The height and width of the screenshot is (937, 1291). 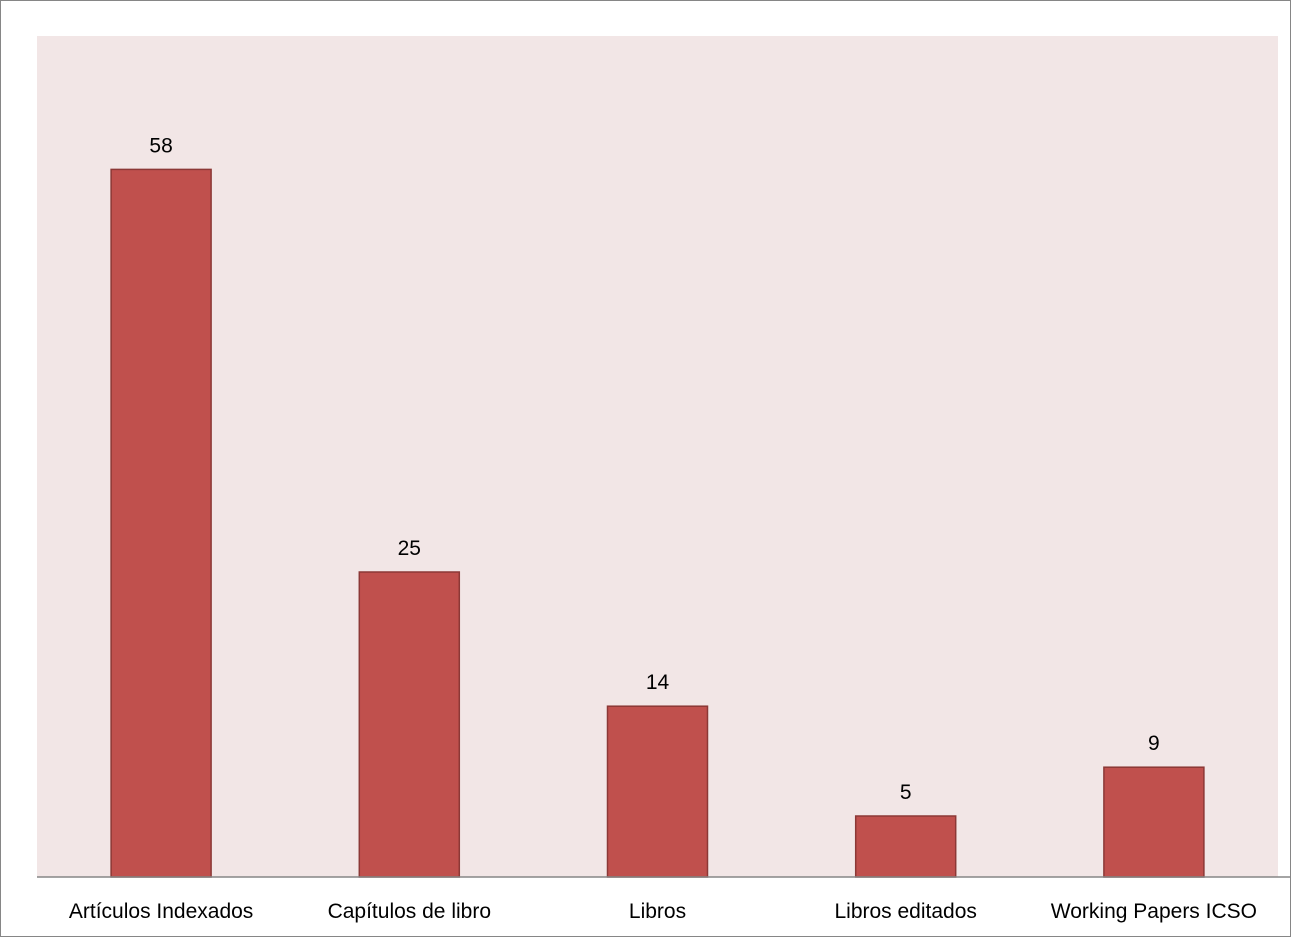 What do you see at coordinates (1154, 743) in the screenshot?
I see `data-label-4: 9` at bounding box center [1154, 743].